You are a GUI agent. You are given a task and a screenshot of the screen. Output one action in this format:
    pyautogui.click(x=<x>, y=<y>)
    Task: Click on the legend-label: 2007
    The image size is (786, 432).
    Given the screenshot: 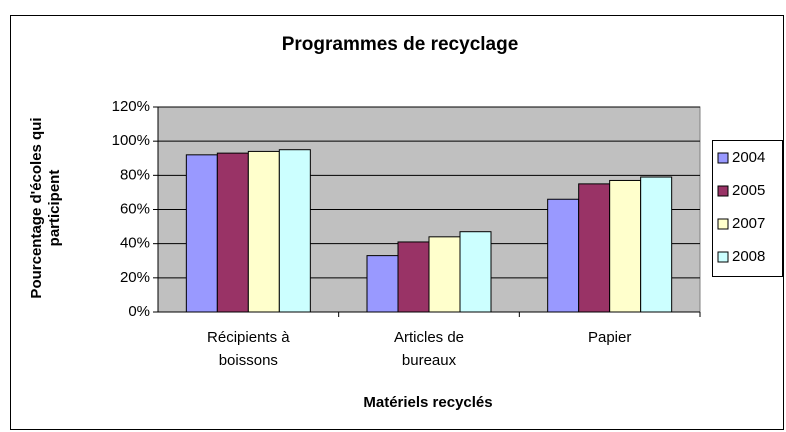 What is the action you would take?
    pyautogui.click(x=748, y=223)
    